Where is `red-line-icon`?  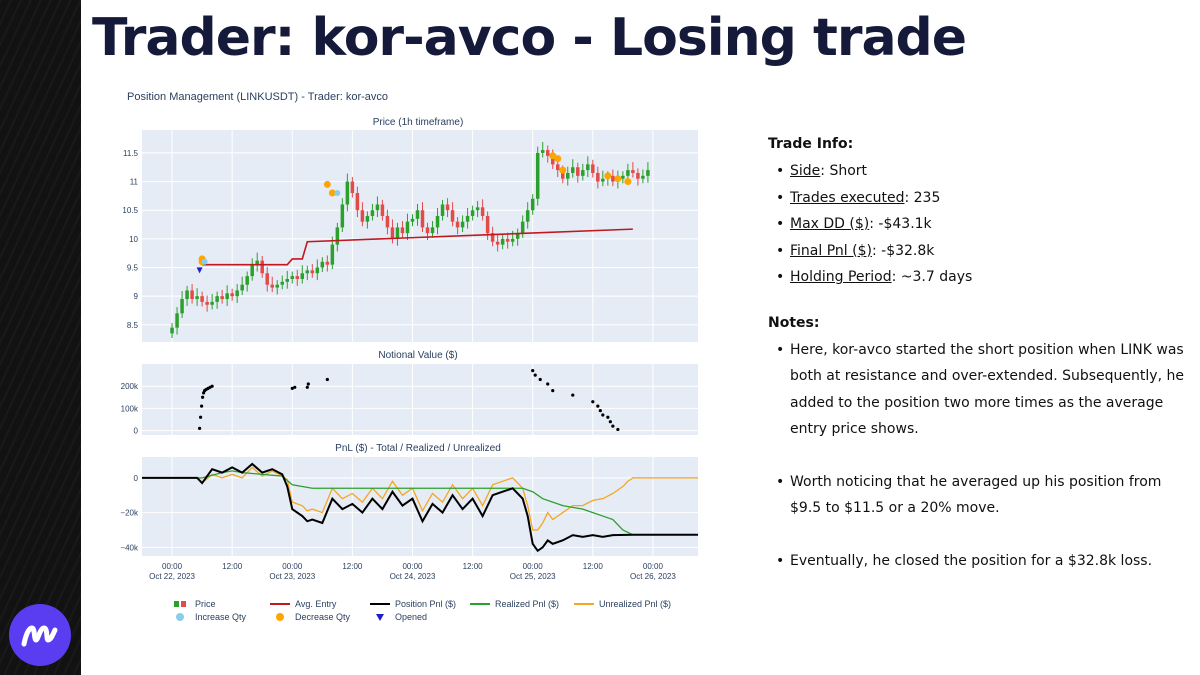
red-line-icon is located at coordinates (280, 604).